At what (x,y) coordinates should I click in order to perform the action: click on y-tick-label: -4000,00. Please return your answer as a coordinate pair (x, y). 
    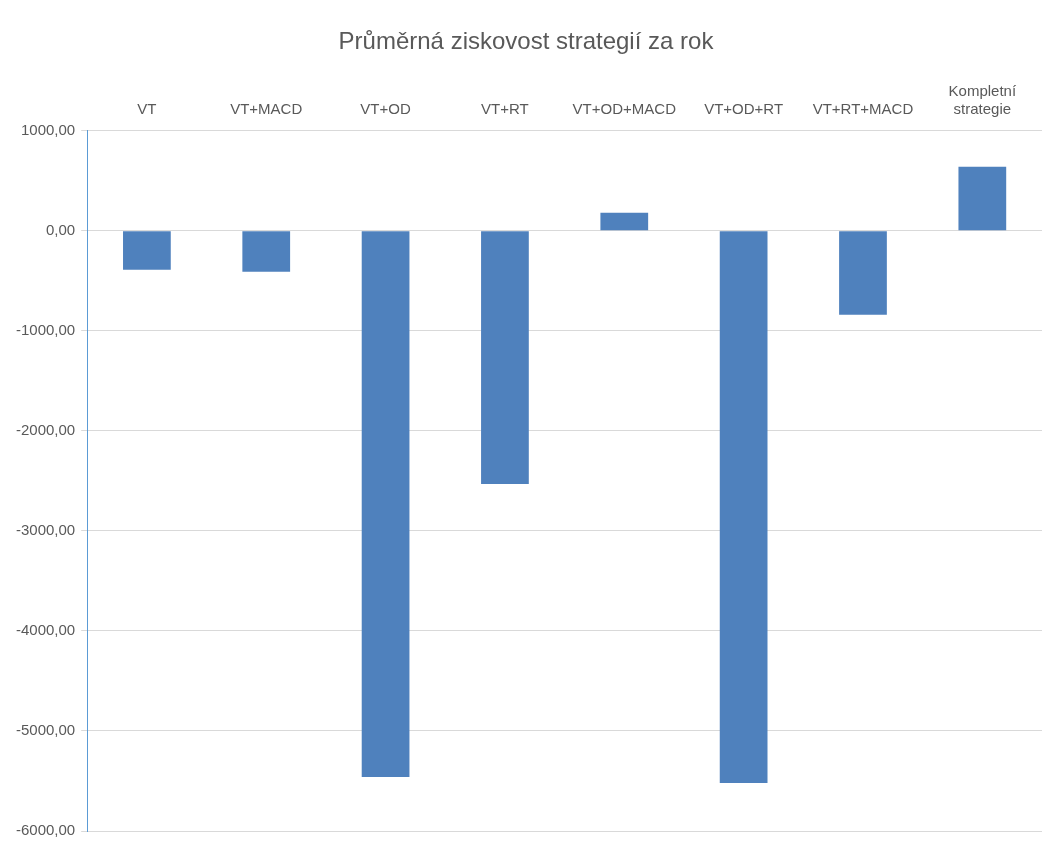
    Looking at the image, I should click on (46, 630).